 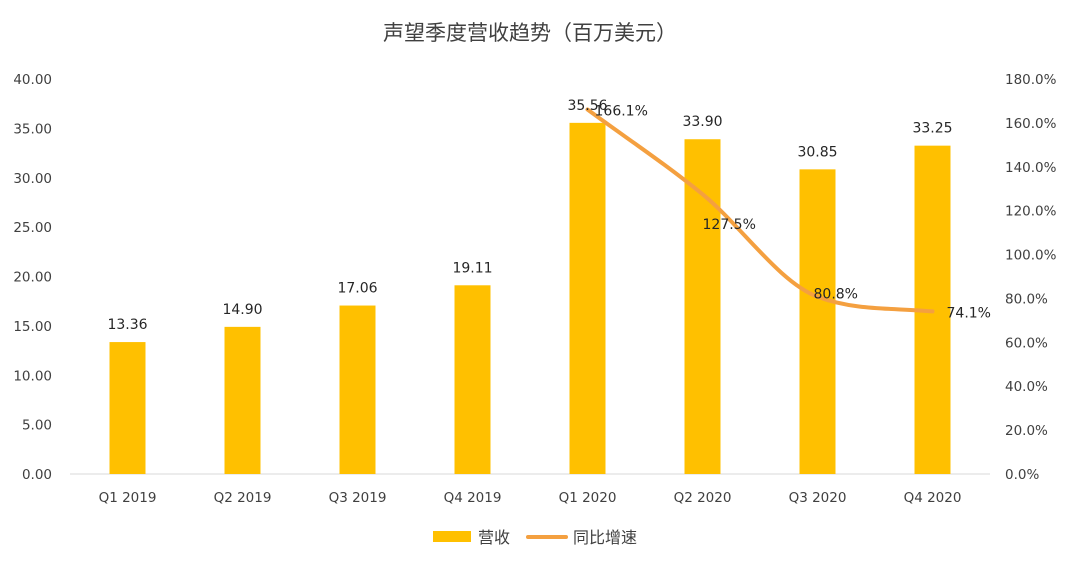 I want to click on y-left-tick-label: 30.00, so click(x=32, y=179).